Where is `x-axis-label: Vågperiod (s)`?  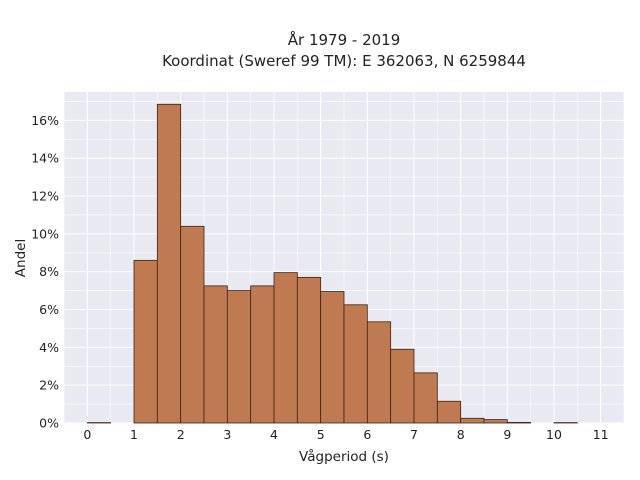
x-axis-label: Vågperiod (s) is located at coordinates (344, 456).